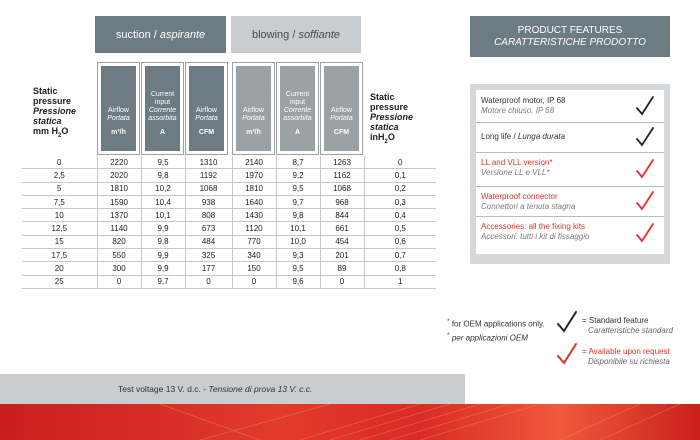 The height and width of the screenshot is (440, 700). What do you see at coordinates (162, 118) in the screenshot?
I see `col-text: assorbita` at bounding box center [162, 118].